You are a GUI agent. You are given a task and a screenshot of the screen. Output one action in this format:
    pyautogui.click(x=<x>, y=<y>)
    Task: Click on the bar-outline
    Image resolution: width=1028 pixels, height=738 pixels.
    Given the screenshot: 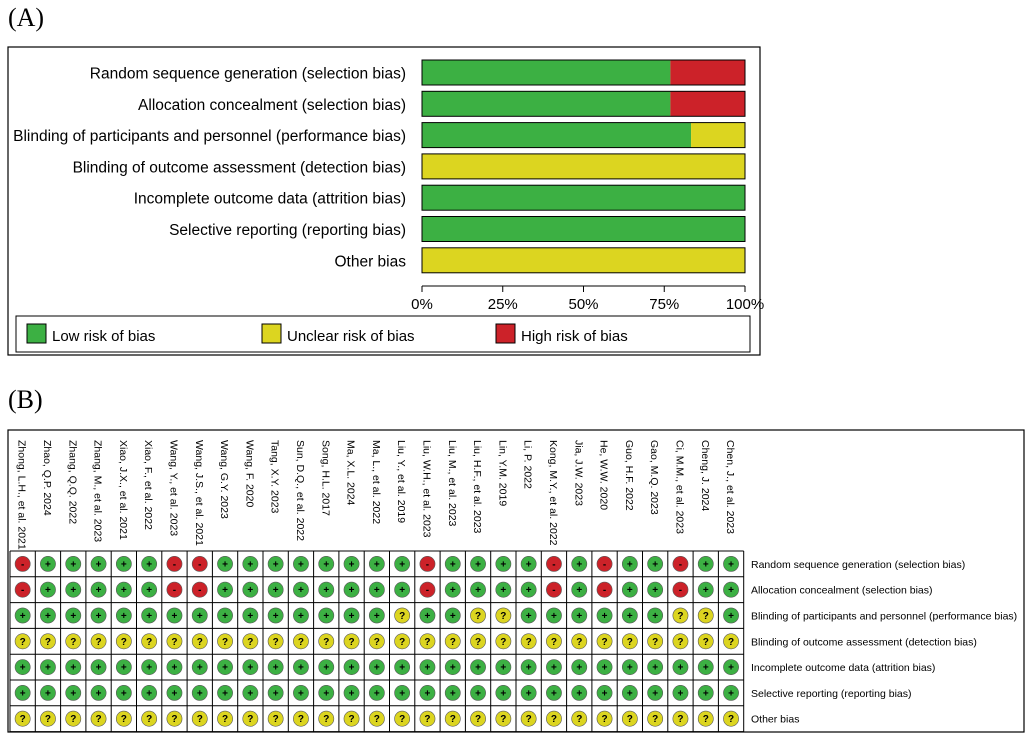 What is the action you would take?
    pyautogui.click(x=583, y=72)
    